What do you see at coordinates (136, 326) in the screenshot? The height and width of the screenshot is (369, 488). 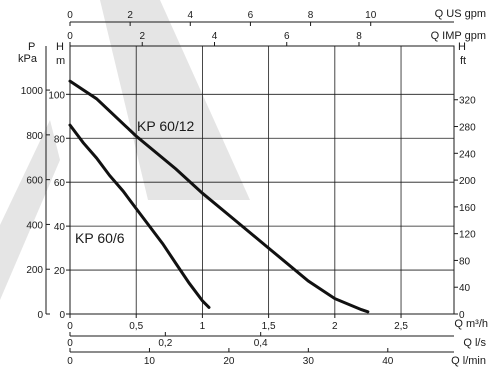 I see `m3h-tick-label-1: 0,5` at bounding box center [136, 326].